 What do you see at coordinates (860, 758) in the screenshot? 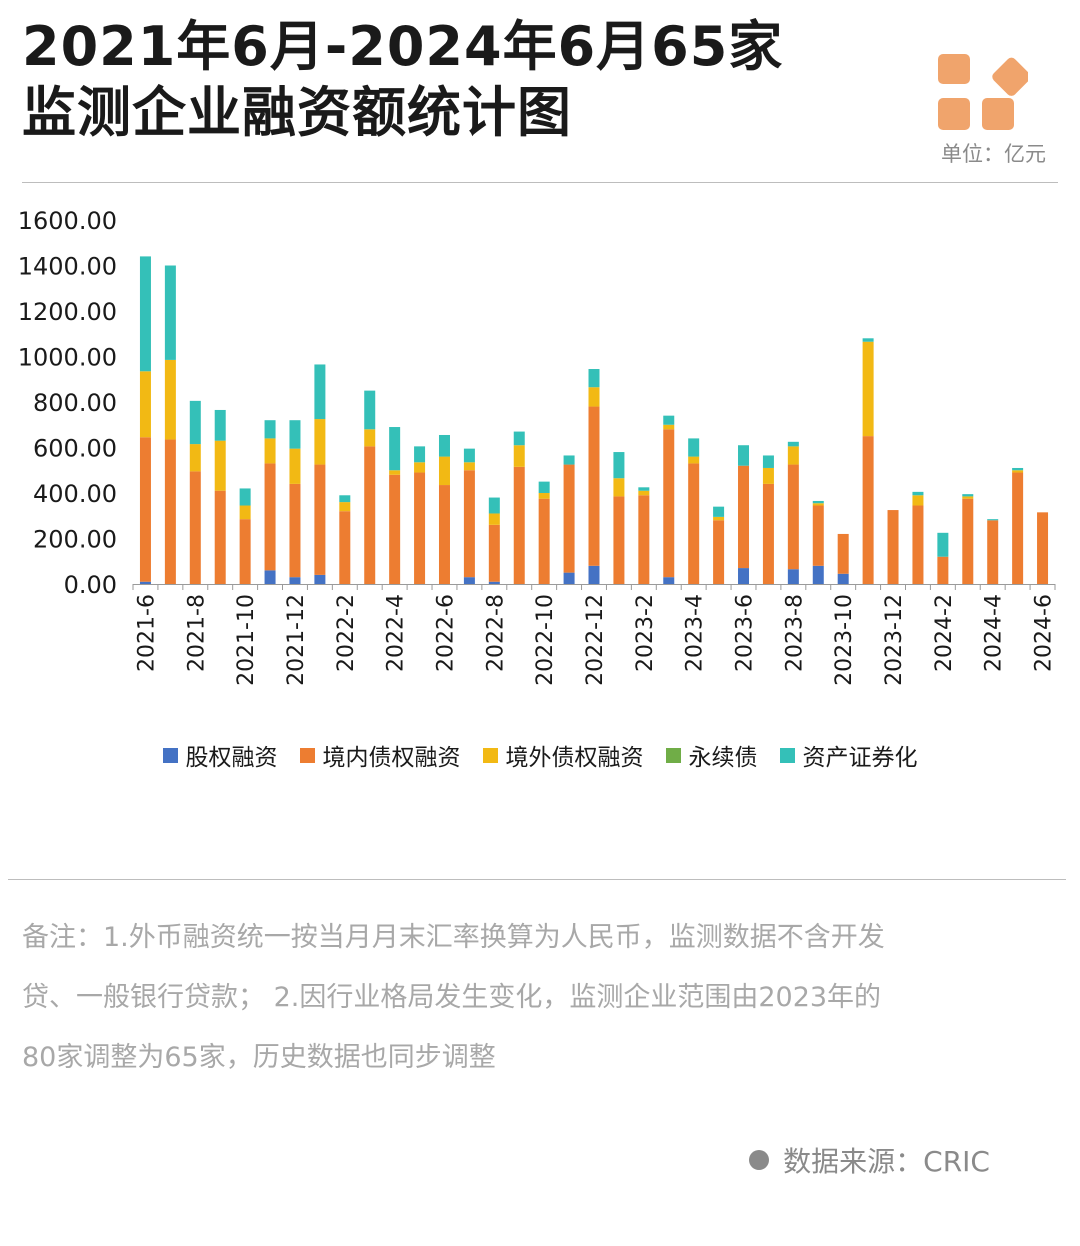
I see `legend-label-abs: 资产证券化` at bounding box center [860, 758].